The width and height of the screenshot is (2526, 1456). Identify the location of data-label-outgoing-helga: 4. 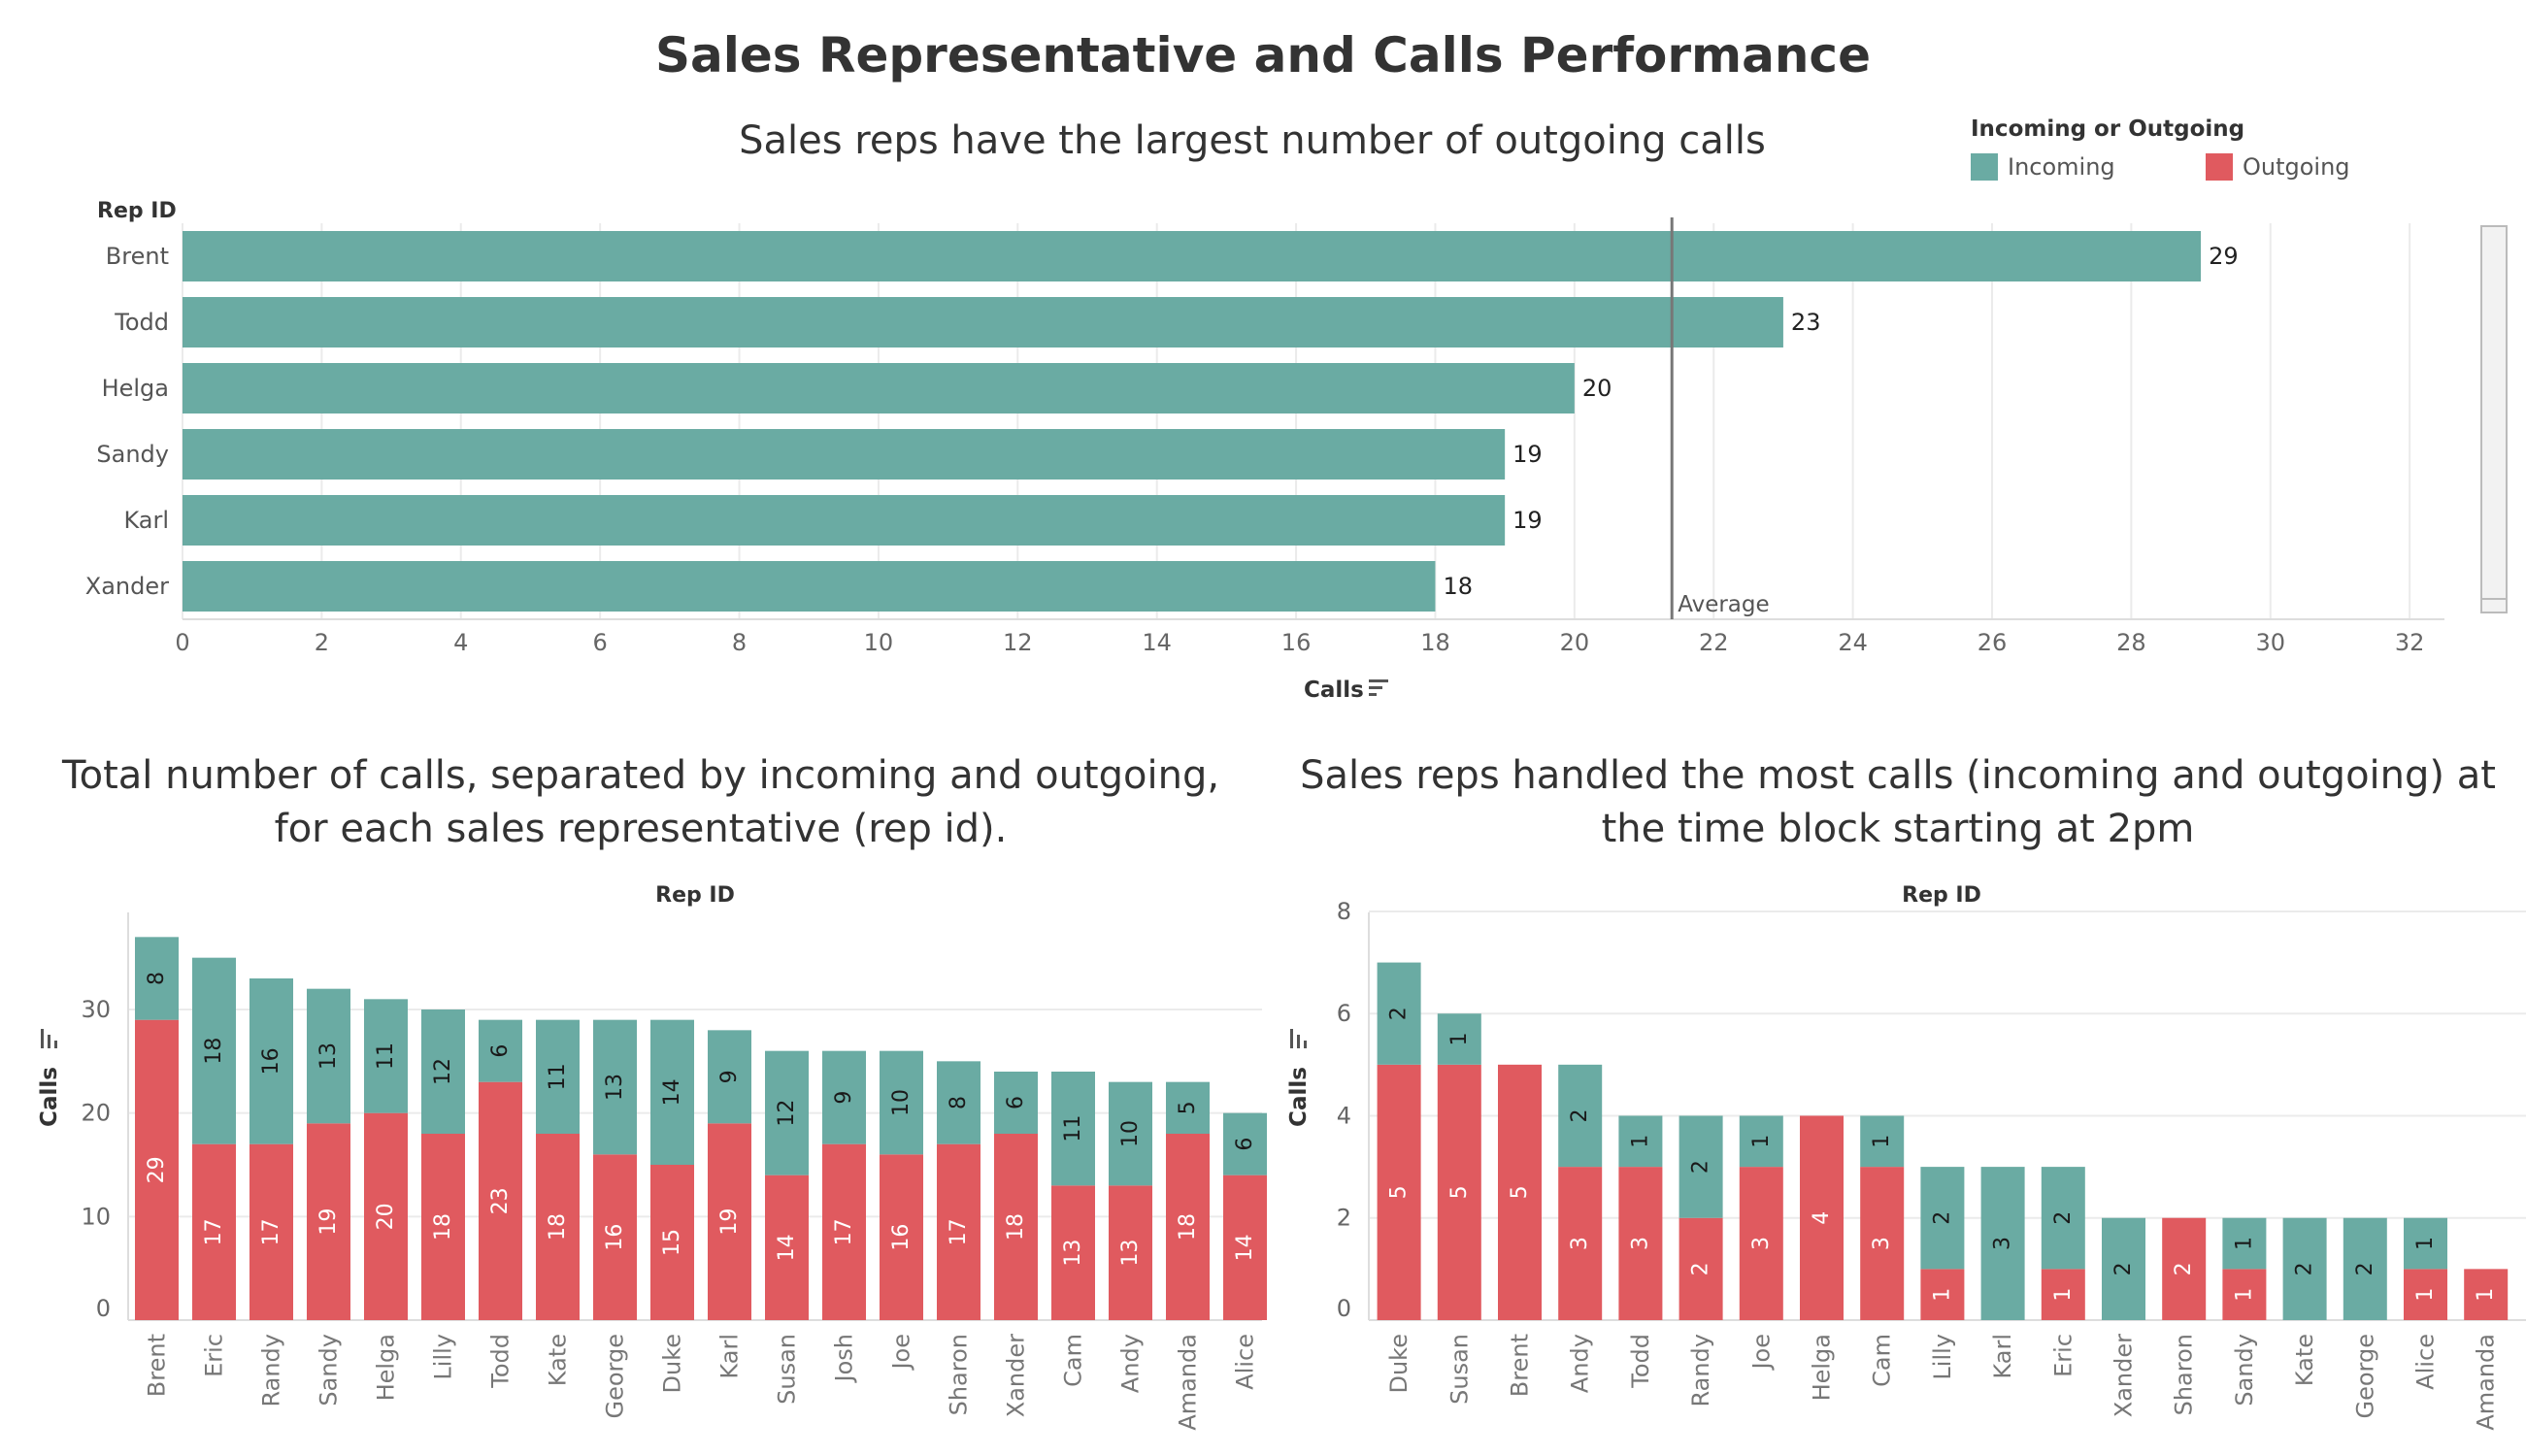
(1822, 1218).